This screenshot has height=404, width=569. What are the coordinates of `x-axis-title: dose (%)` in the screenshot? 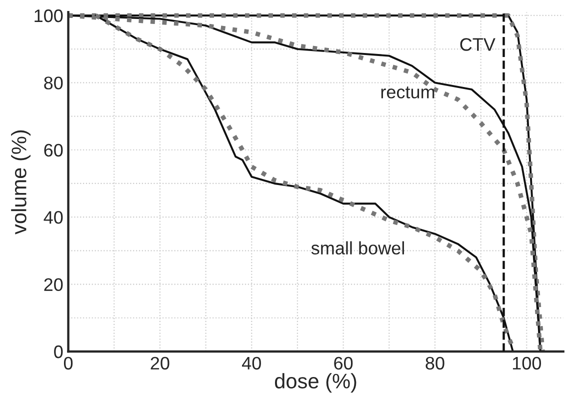 It's located at (315, 383).